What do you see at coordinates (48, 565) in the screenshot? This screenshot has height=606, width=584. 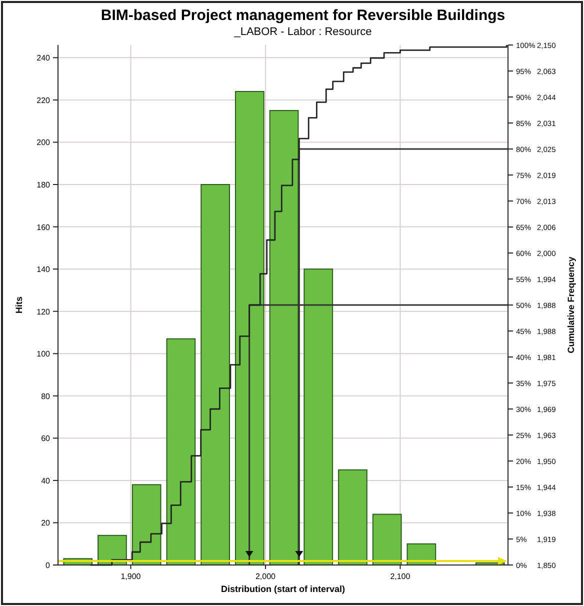 I see `y-tick-label: 0` at bounding box center [48, 565].